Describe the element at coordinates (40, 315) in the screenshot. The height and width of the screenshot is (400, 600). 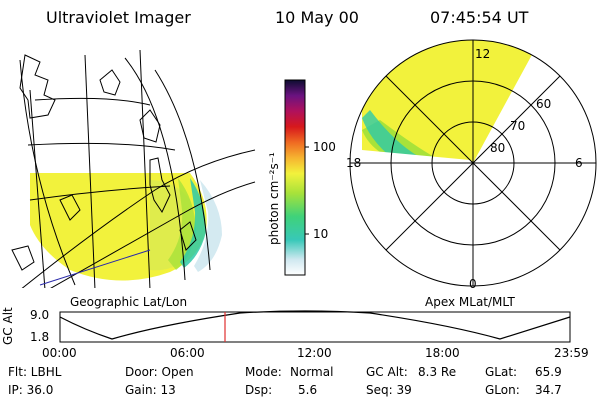
I see `altitude-ymax: 9.0` at that location.